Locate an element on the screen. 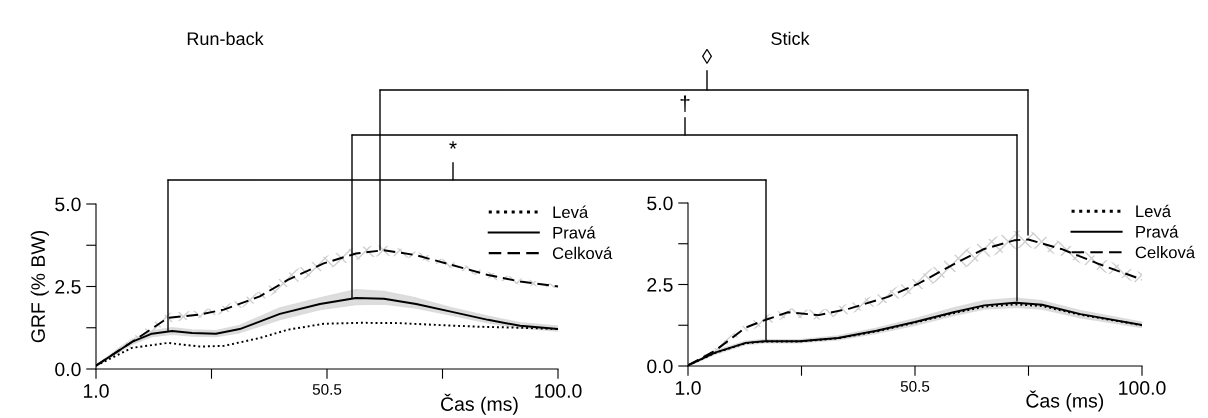 This screenshot has width=1208, height=418. y-axis-title: GRF (% BW) is located at coordinates (39, 287).